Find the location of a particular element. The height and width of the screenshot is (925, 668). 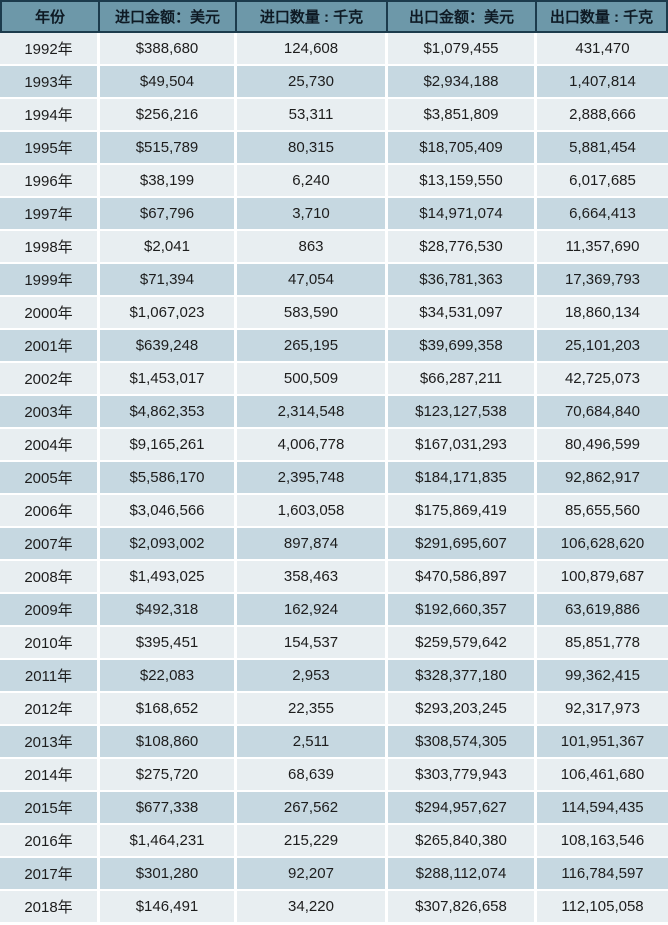

import-quantity-cell: 53,311 is located at coordinates (312, 115).